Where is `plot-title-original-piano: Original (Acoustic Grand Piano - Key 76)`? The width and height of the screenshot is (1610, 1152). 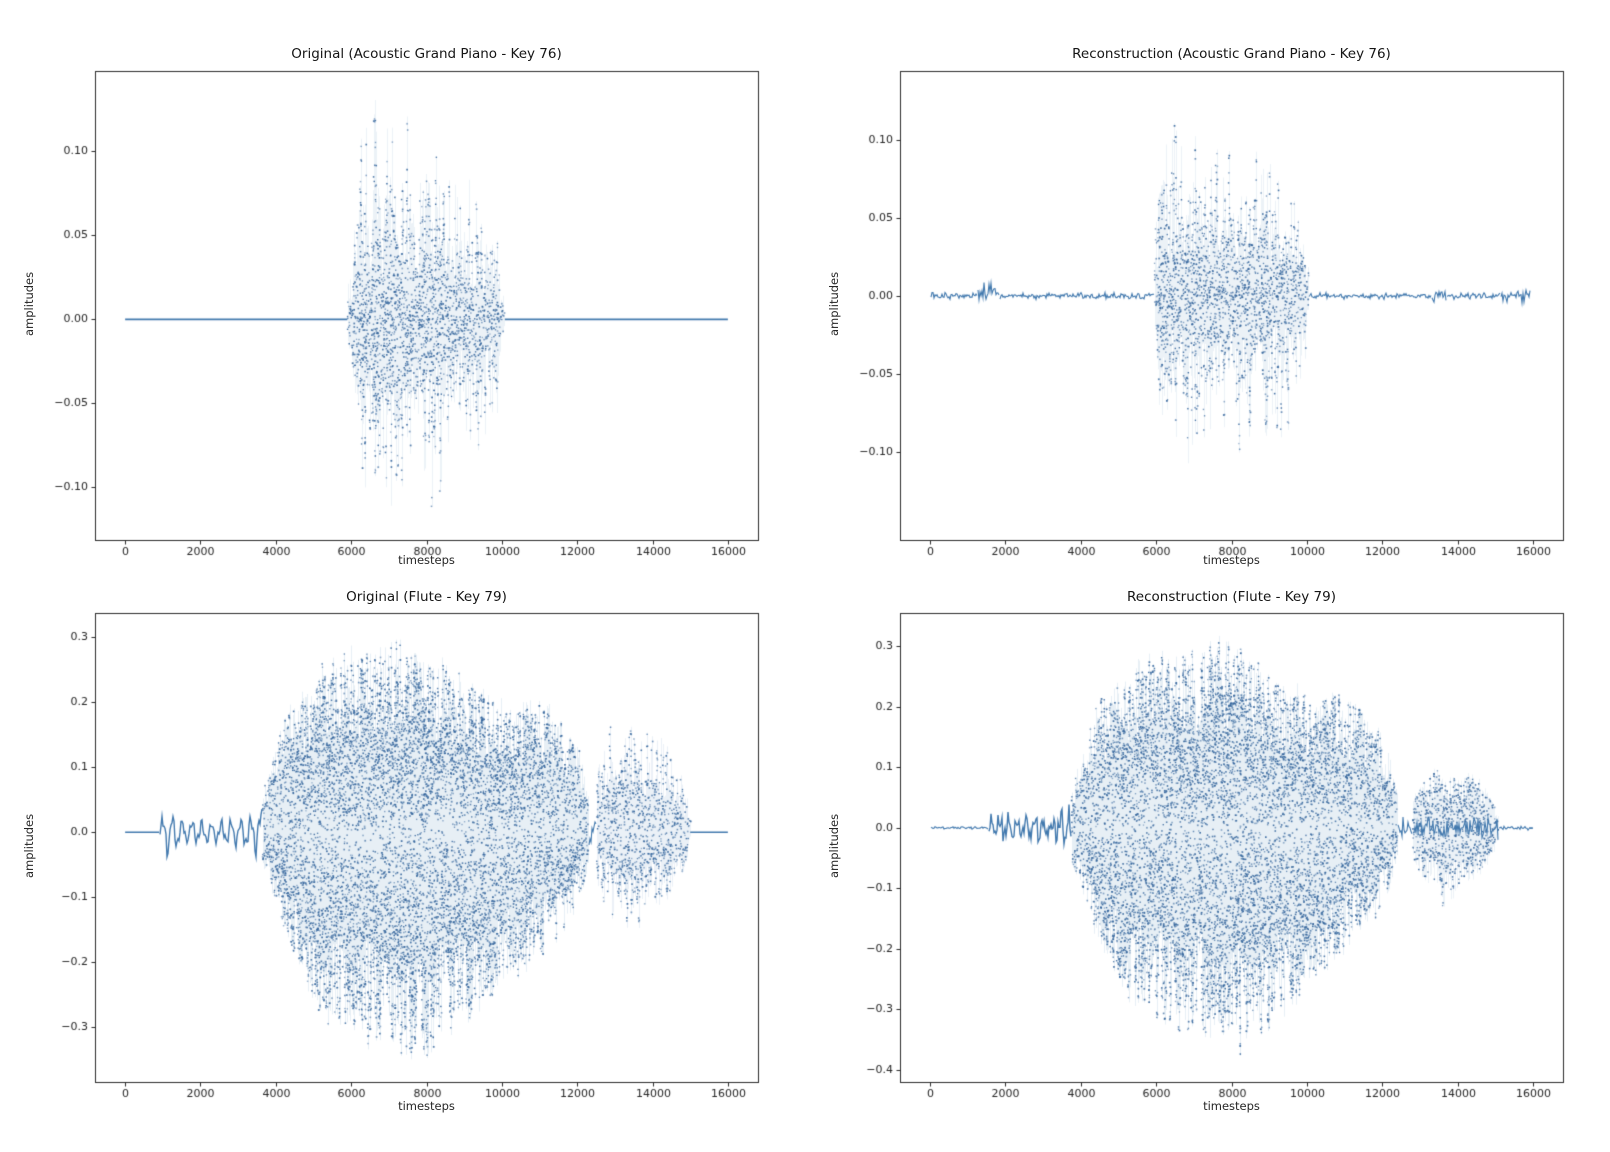
plot-title-original-piano: Original (Acoustic Grand Piano - Key 76) is located at coordinates (426, 54).